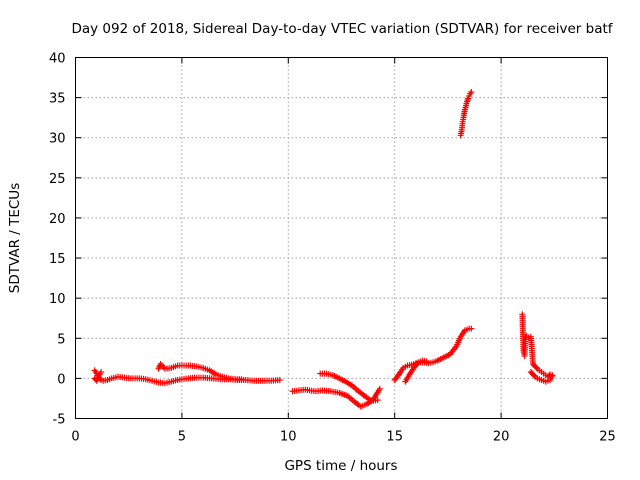 This screenshot has width=640, height=480. I want to click on y-tick-label: 40, so click(57, 59).